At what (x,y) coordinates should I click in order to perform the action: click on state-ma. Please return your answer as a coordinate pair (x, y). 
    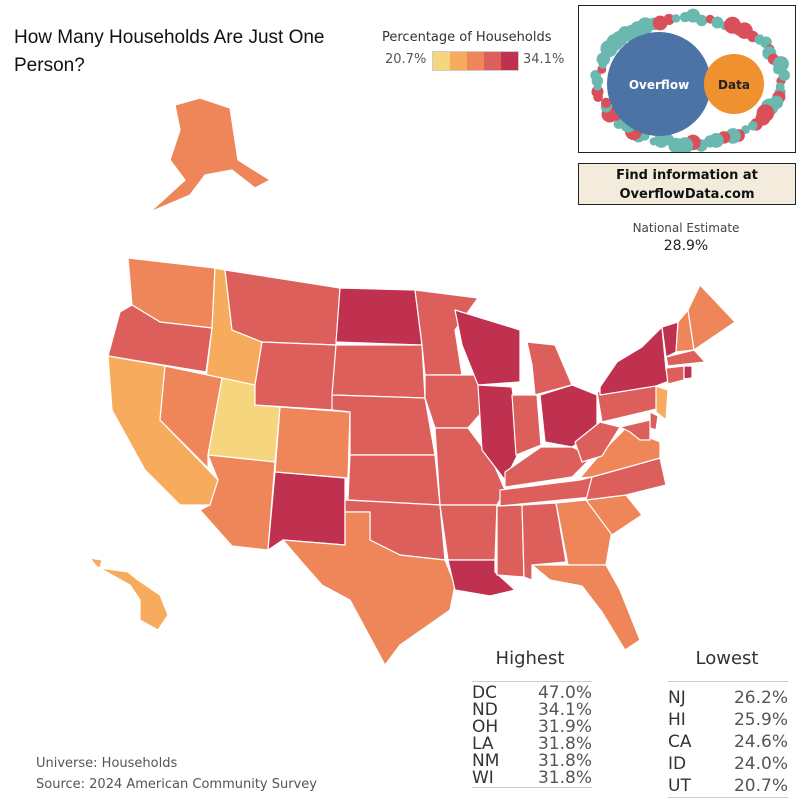
    Looking at the image, I should click on (685, 358).